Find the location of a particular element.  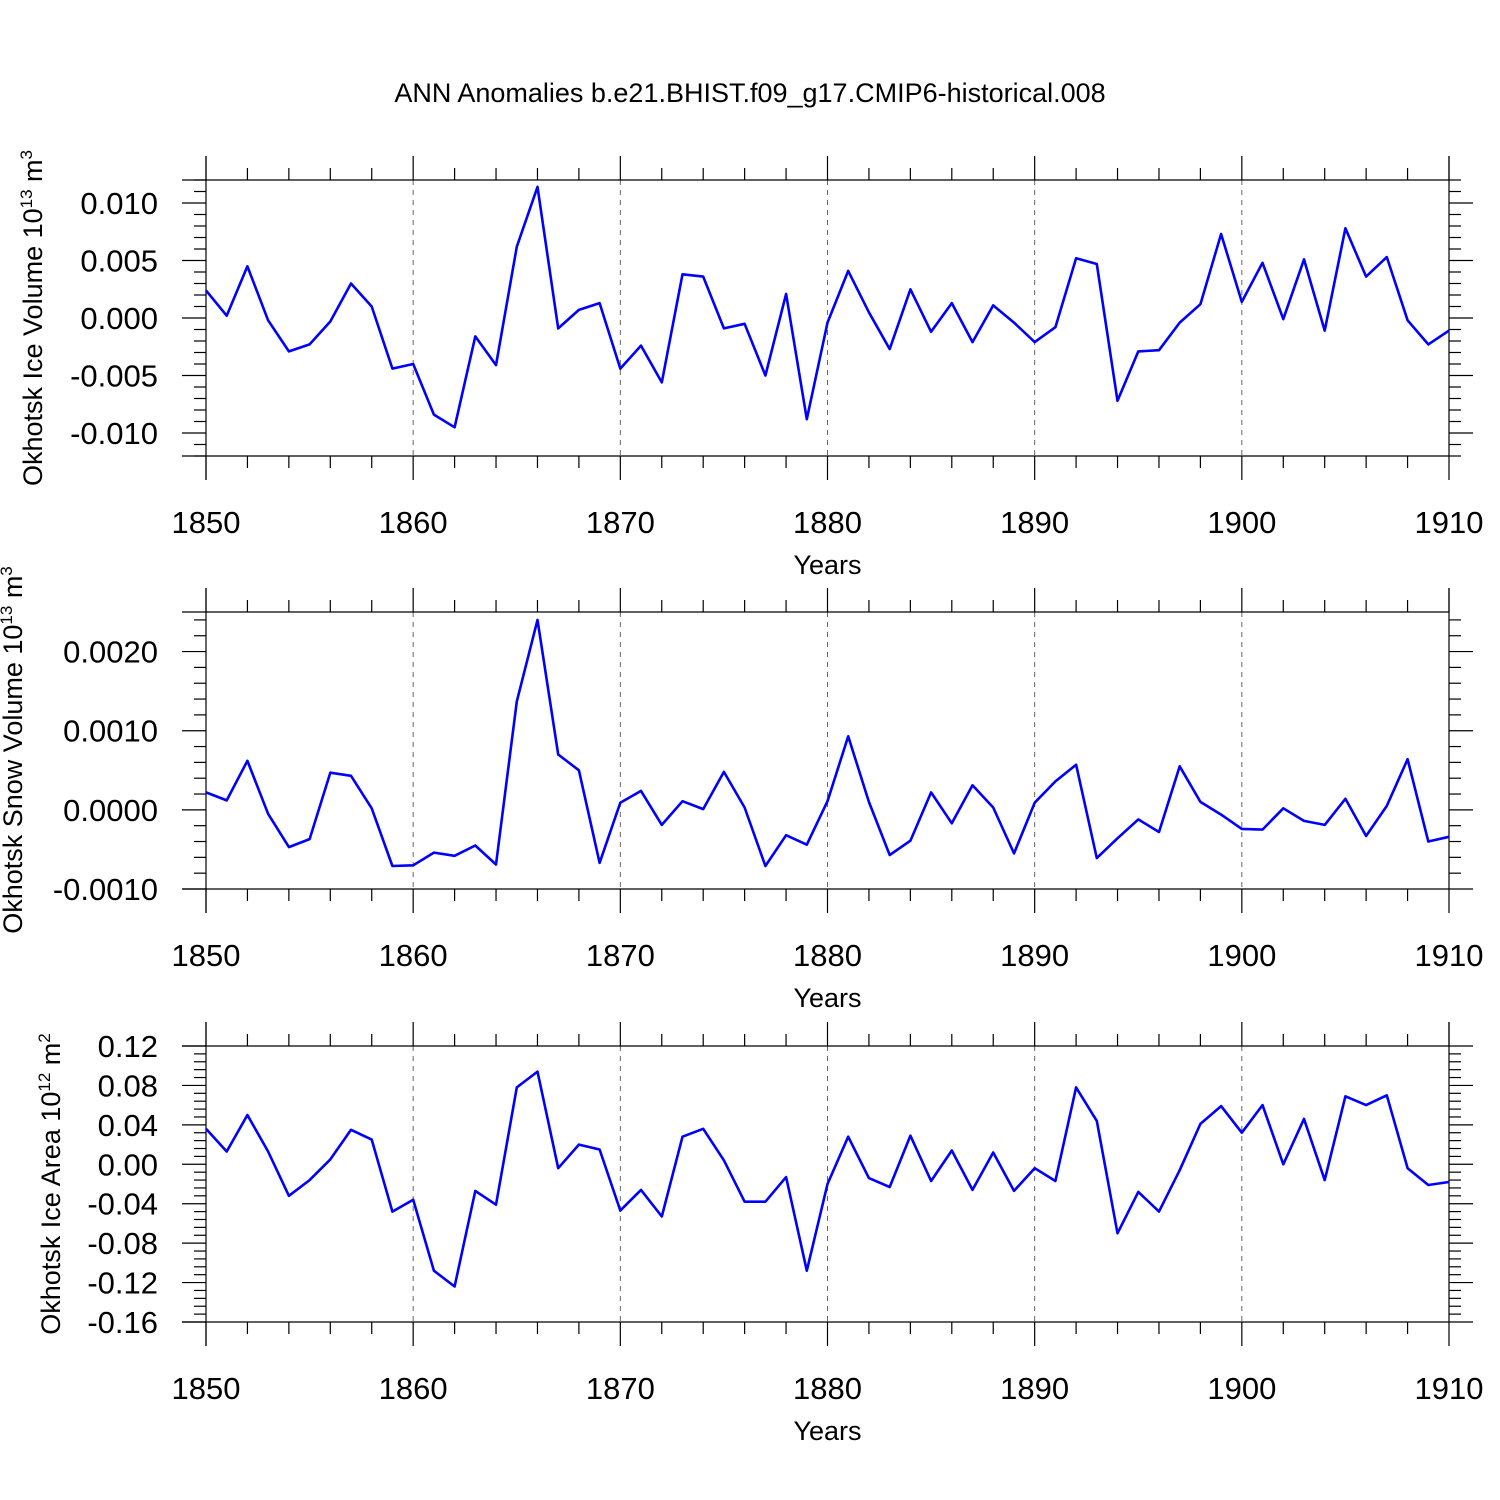

y-tick-label: 0.005 is located at coordinates (119, 261).